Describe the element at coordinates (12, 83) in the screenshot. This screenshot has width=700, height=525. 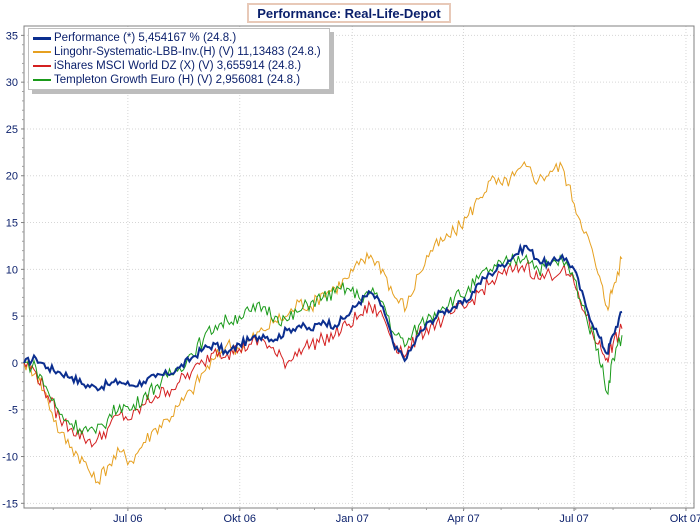
I see `y-tick-label: 30` at that location.